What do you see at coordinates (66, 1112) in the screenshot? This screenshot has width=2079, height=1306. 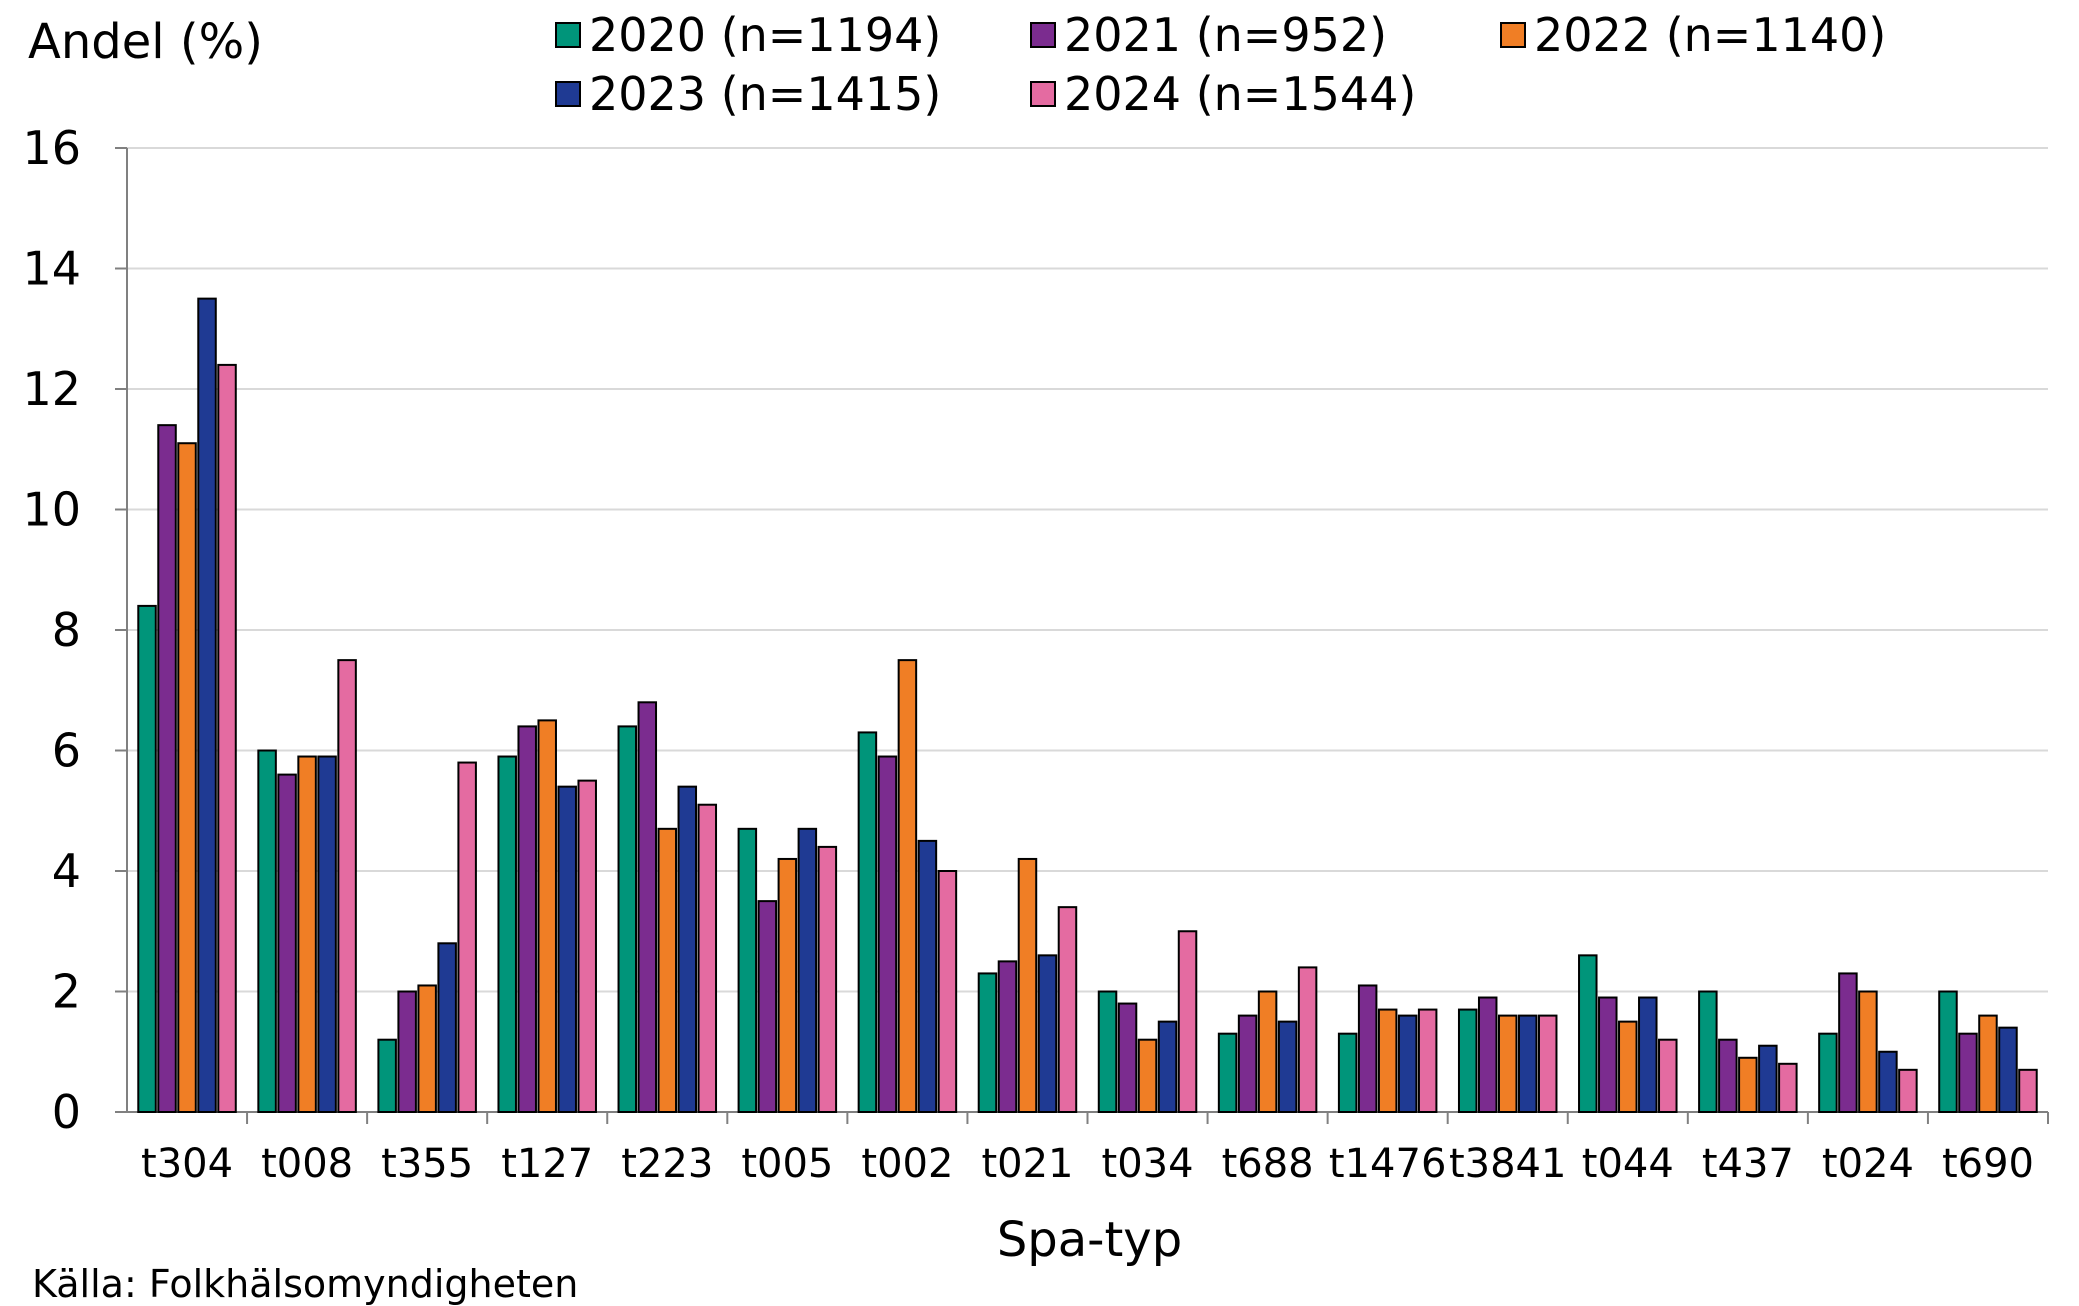 I see `y-tick-label: 0` at bounding box center [66, 1112].